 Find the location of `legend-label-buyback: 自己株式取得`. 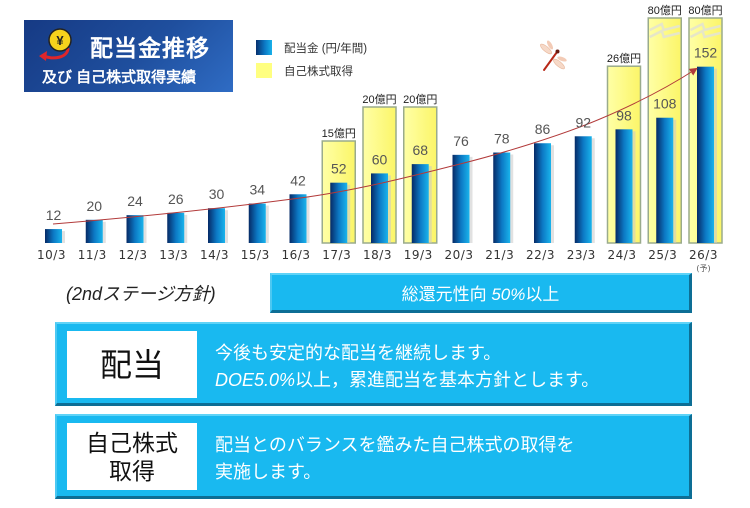

legend-label-buyback: 自己株式取得 is located at coordinates (318, 71).